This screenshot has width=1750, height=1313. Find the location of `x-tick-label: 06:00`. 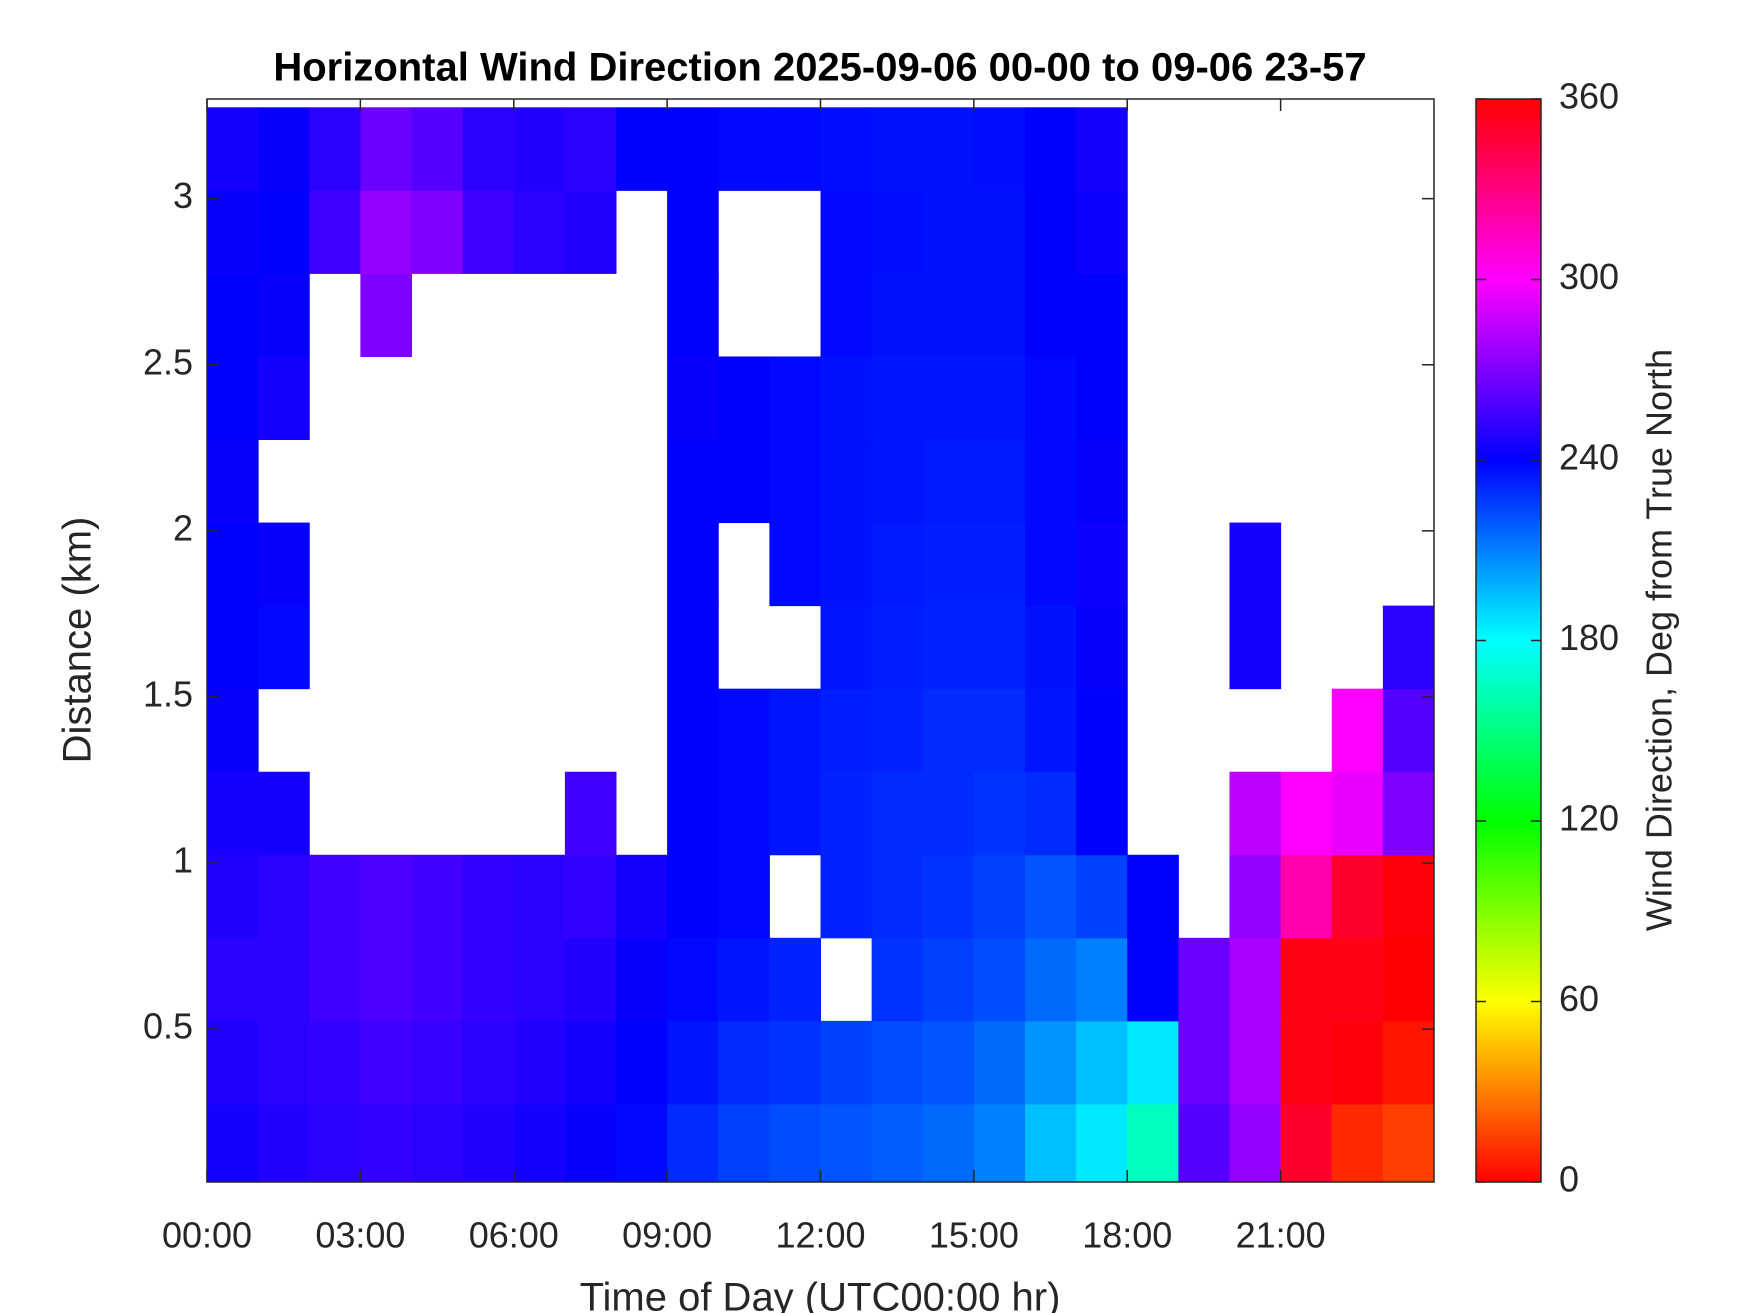

x-tick-label: 06:00 is located at coordinates (514, 1235).